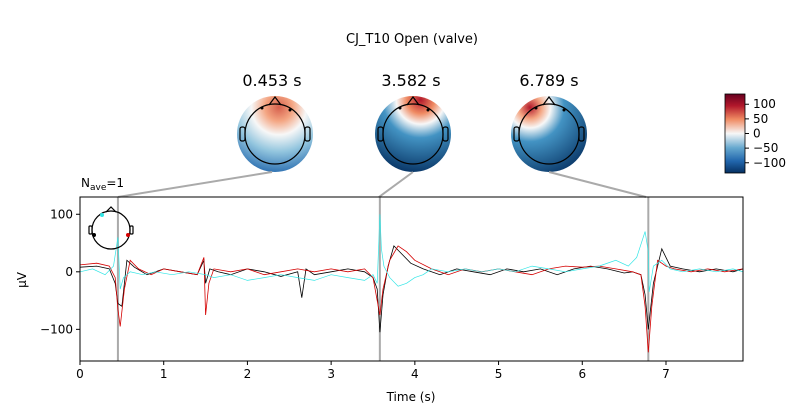 This screenshot has height=420, width=800. I want to click on topomap-time-label: 0.453 s, so click(271, 80).